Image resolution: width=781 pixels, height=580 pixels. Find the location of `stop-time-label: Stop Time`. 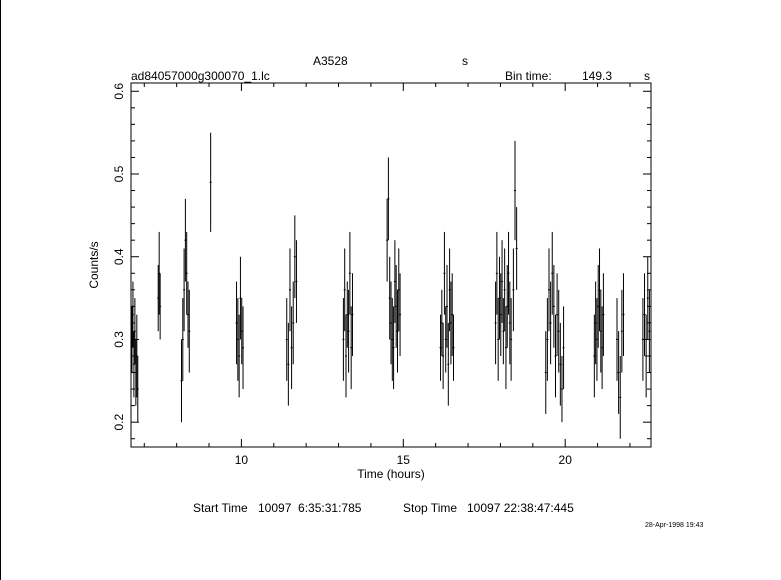

stop-time-label: Stop Time is located at coordinates (430, 508).